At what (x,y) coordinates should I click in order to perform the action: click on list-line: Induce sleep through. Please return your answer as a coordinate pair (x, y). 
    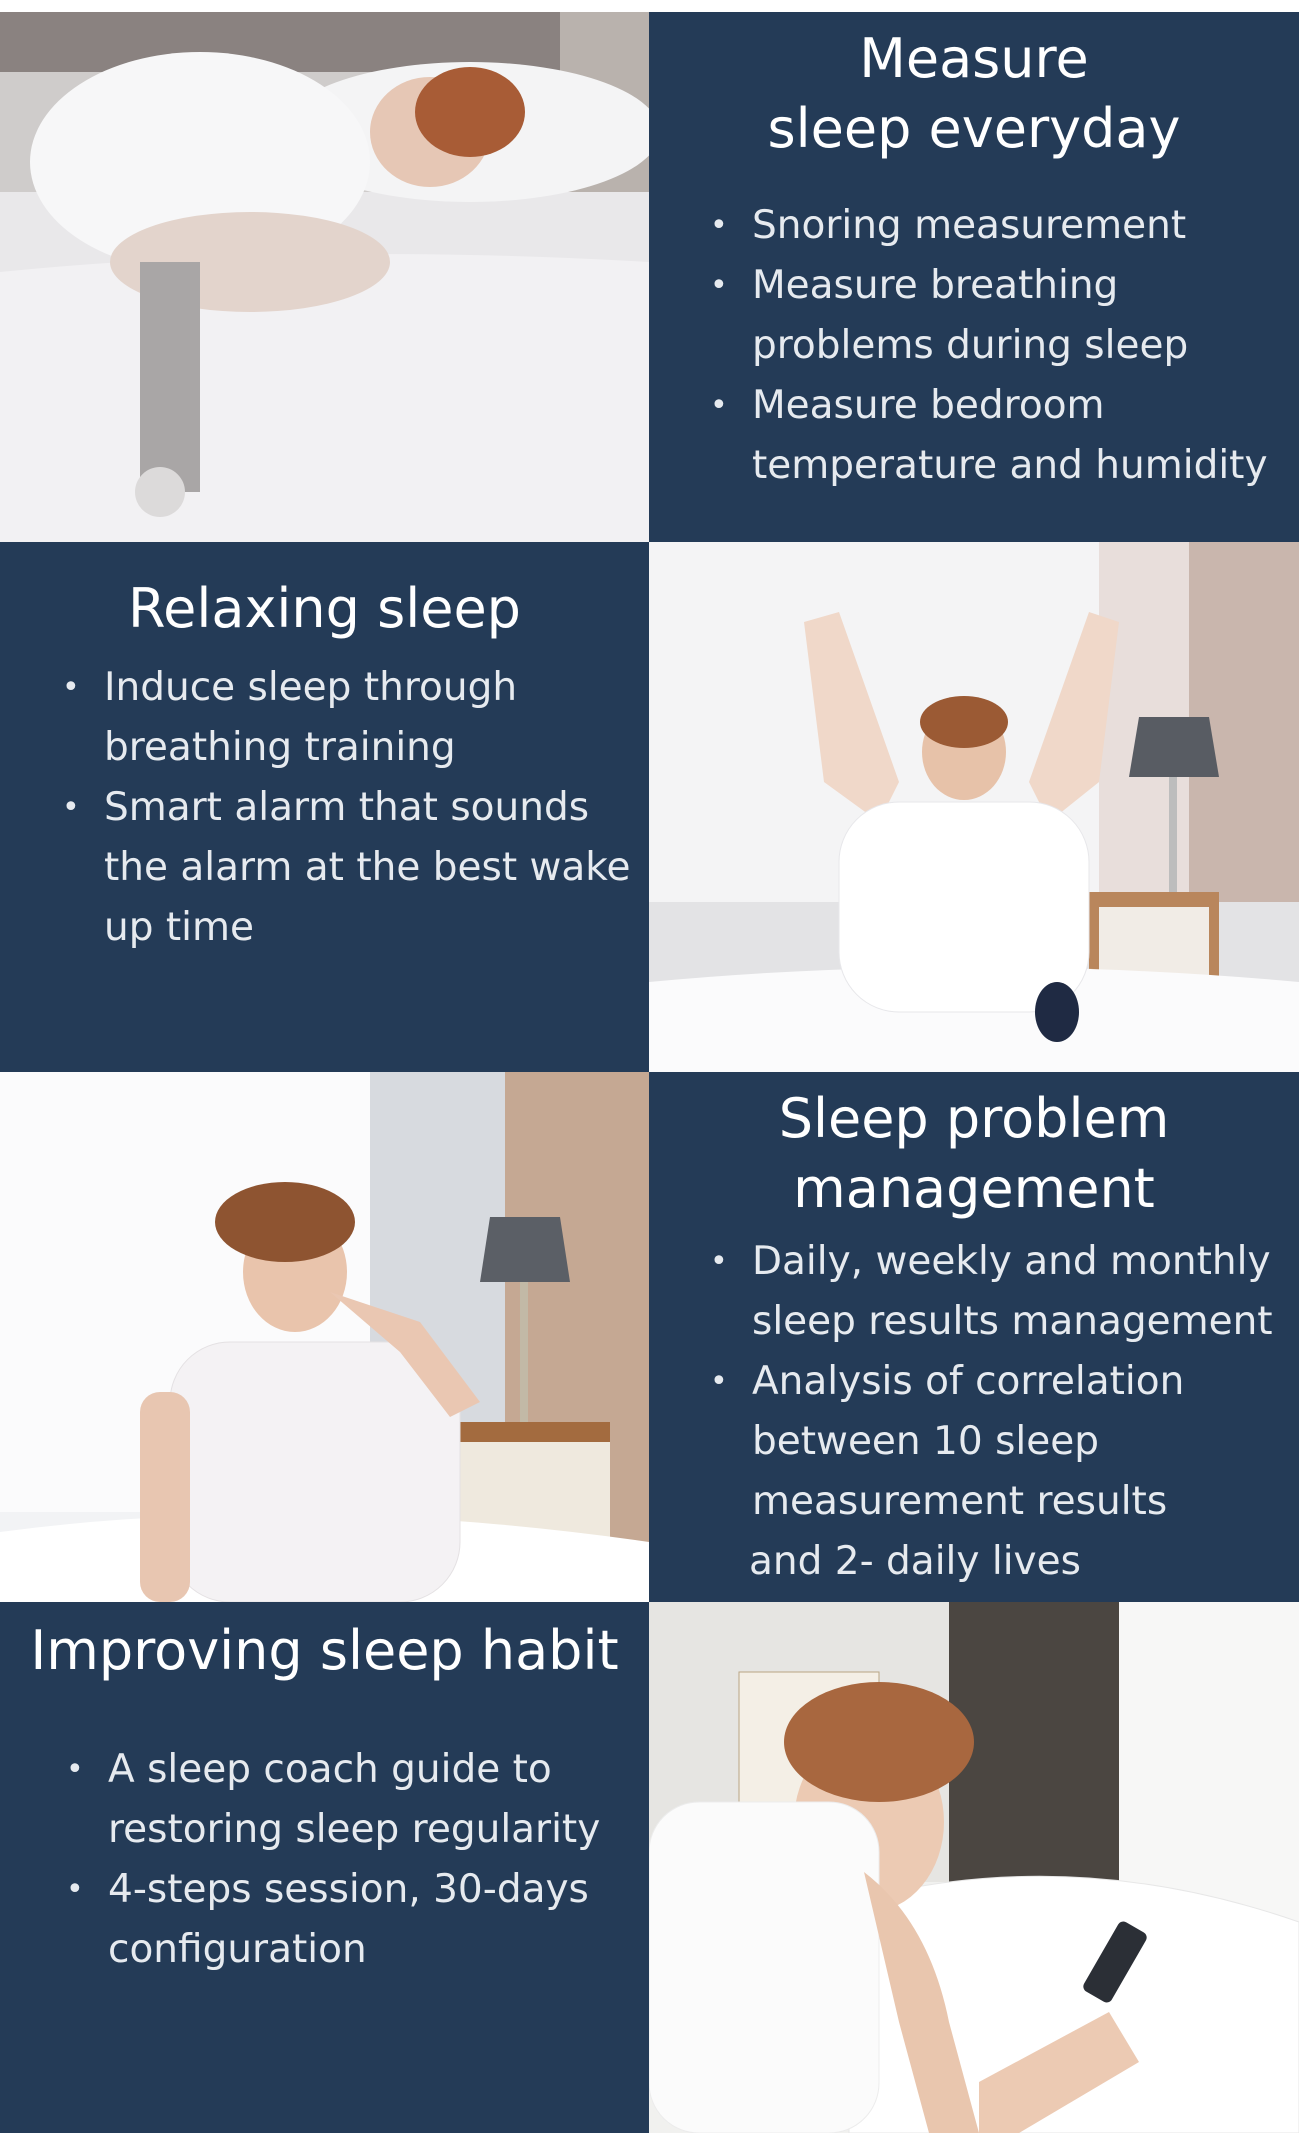
    Looking at the image, I should click on (311, 687).